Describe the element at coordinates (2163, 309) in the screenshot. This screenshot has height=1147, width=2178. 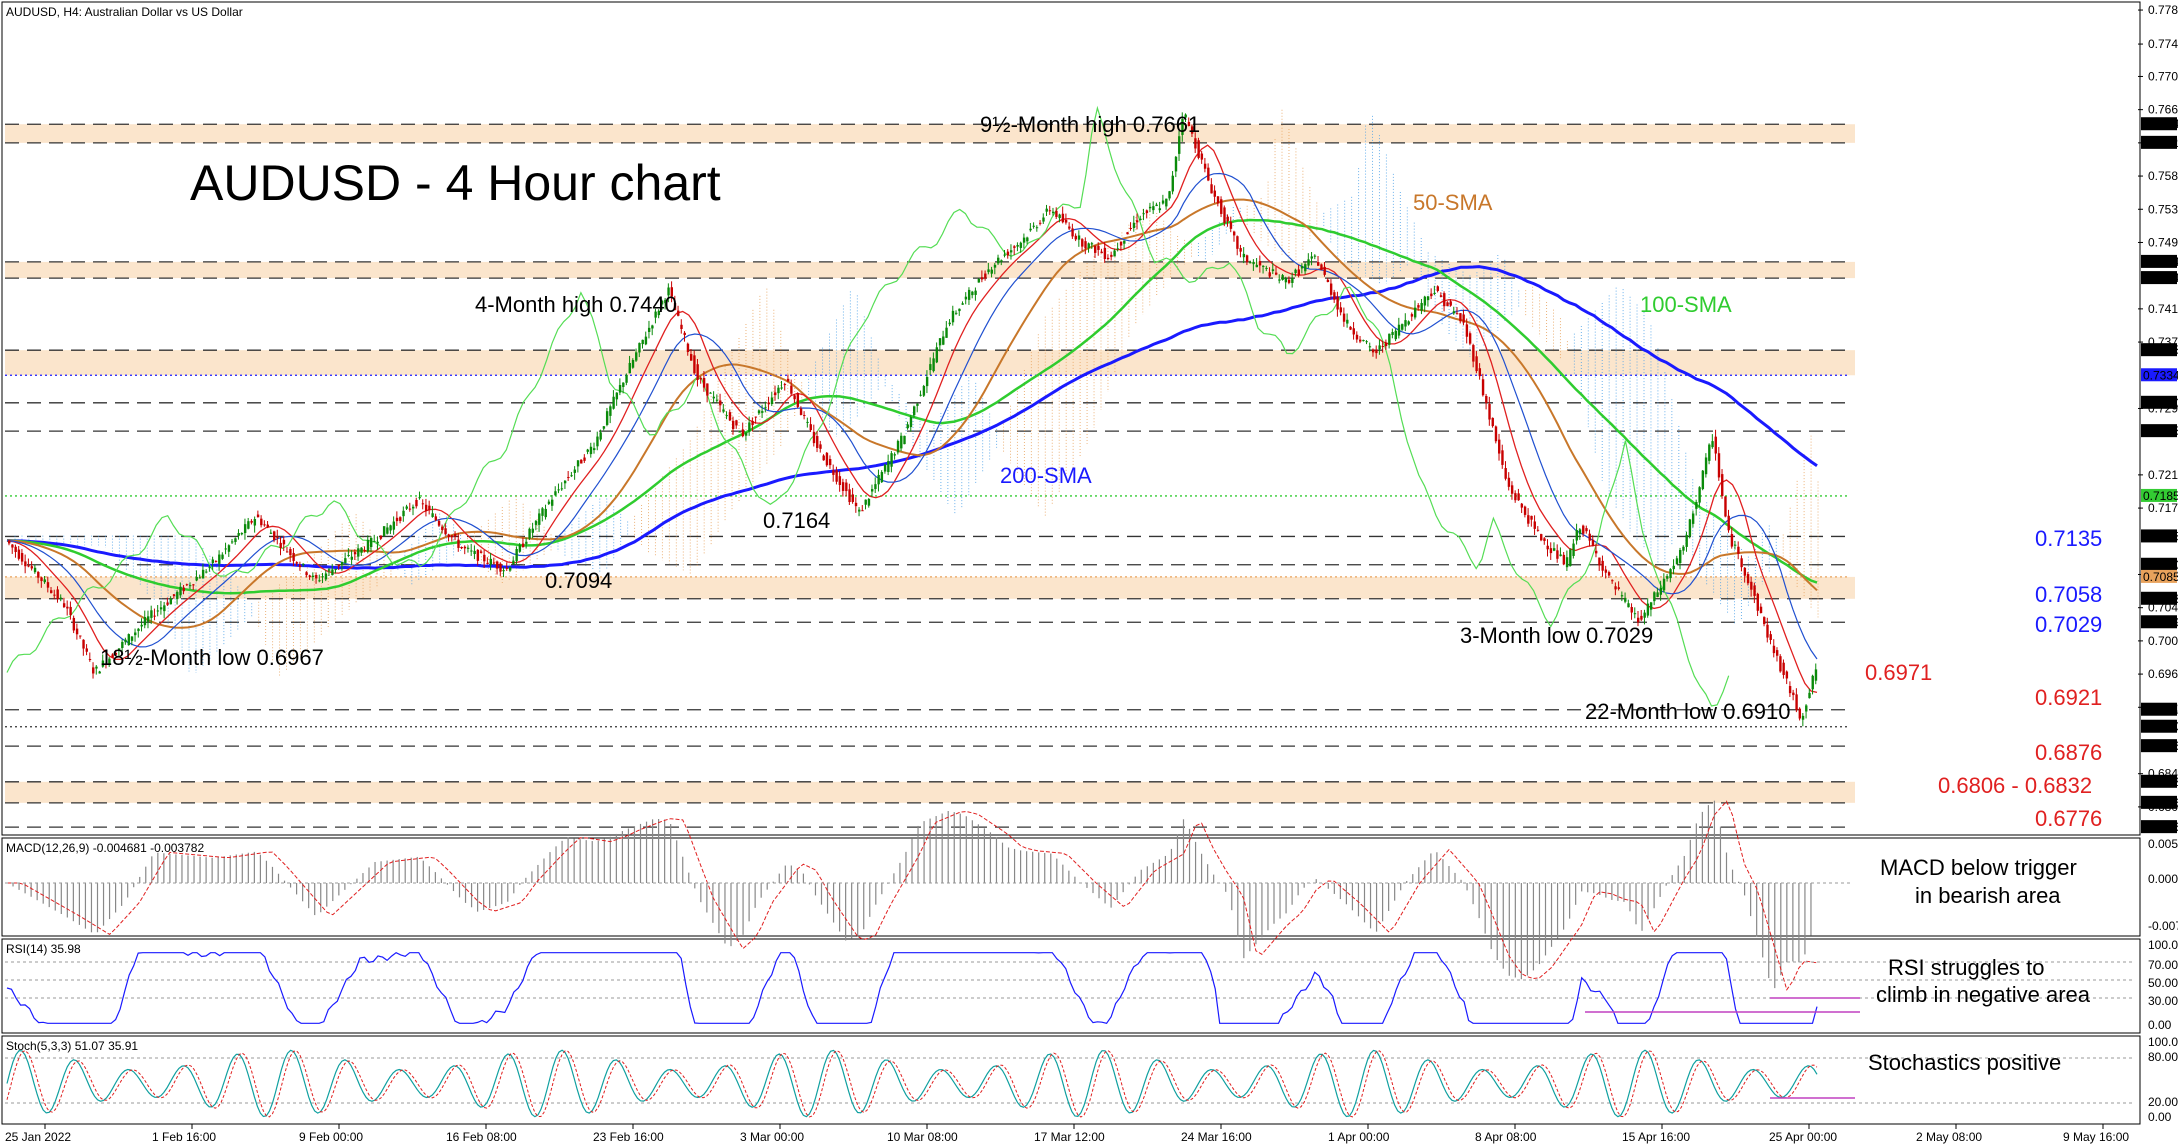
I see `price-tick-label-8: 0.74160` at that location.